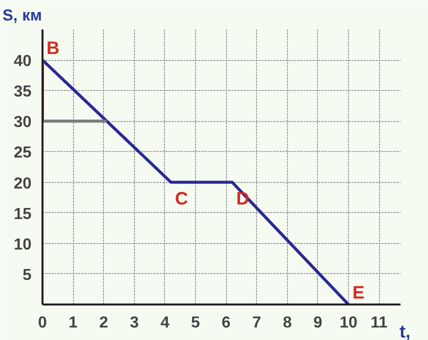 The height and width of the screenshot is (340, 428). I want to click on x-tick-label: 1, so click(73, 323).